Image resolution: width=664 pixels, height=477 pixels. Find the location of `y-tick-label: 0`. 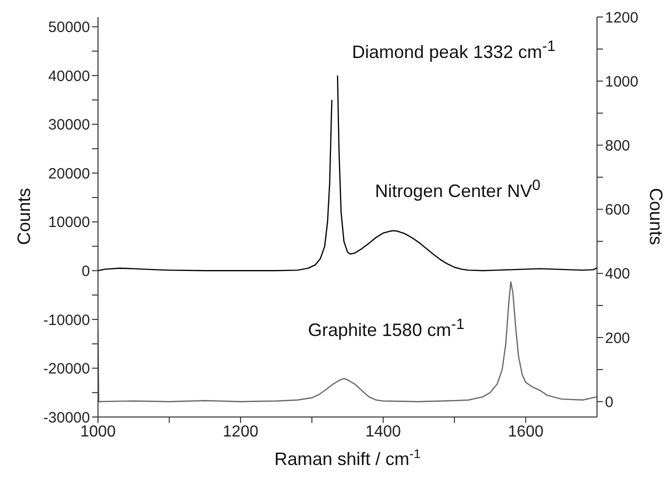

y-tick-label: 0 is located at coordinates (86, 271).